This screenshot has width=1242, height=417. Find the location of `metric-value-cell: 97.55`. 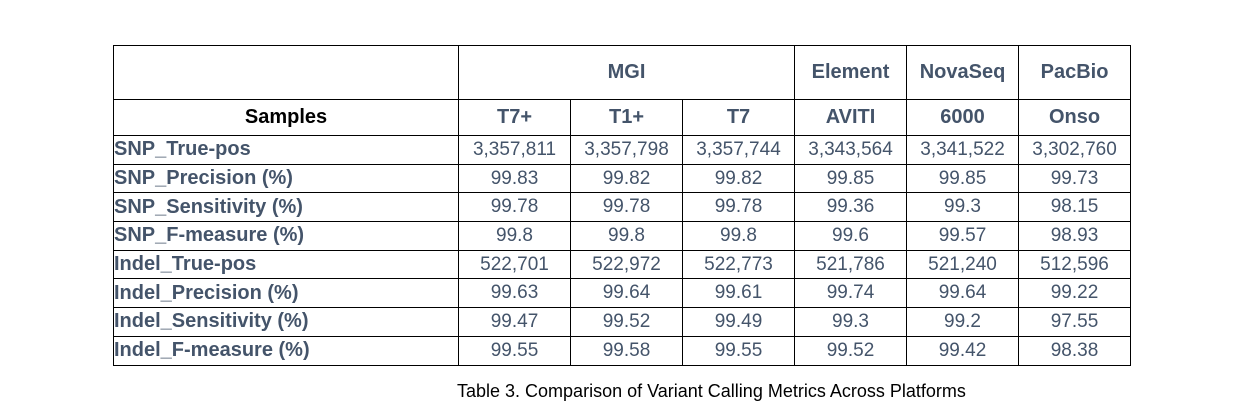

metric-value-cell: 97.55 is located at coordinates (1075, 322).